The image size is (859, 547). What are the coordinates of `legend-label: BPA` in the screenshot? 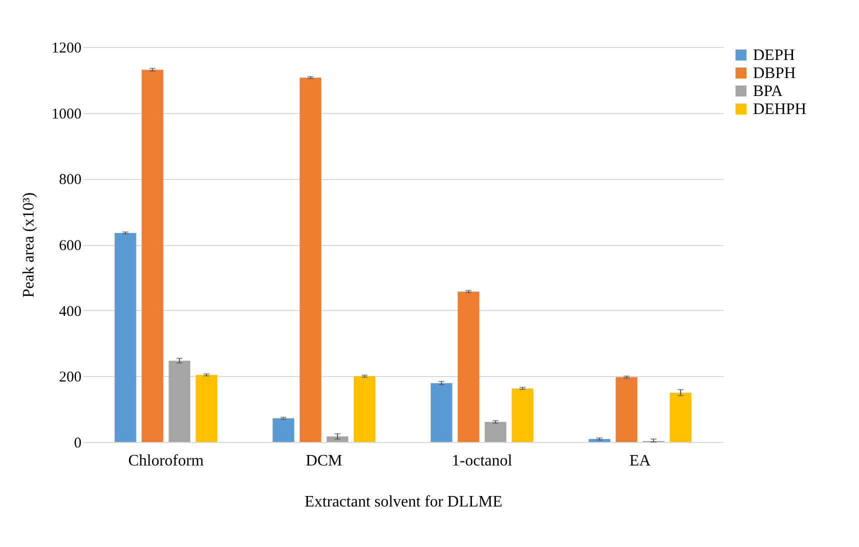 It's located at (768, 91).